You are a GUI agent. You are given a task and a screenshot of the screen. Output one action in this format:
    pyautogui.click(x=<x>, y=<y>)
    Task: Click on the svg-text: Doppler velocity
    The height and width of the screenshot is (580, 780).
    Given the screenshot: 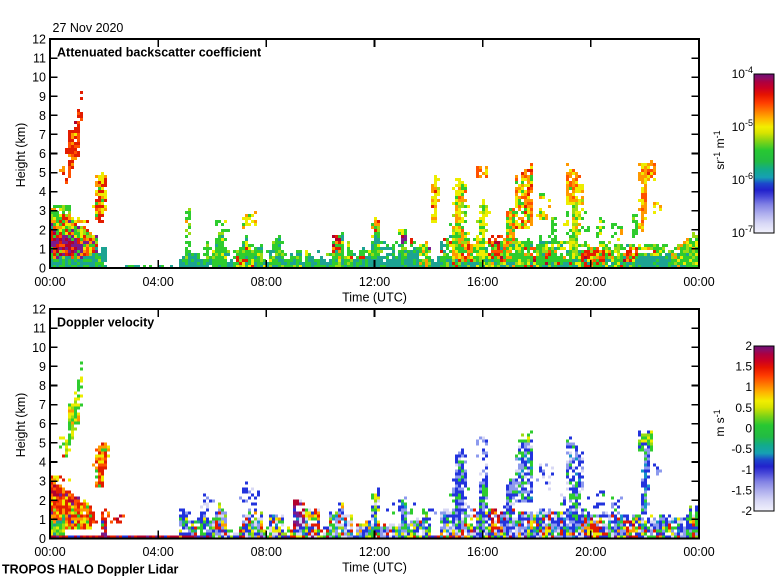 What is the action you would take?
    pyautogui.click(x=105, y=323)
    